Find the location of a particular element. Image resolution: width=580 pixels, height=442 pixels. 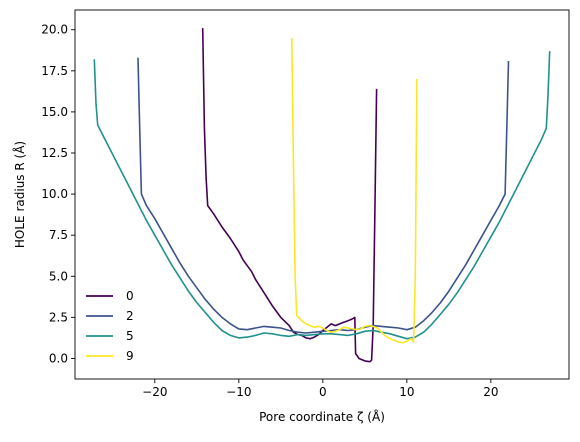

x-tick-label: 10 is located at coordinates (406, 392).